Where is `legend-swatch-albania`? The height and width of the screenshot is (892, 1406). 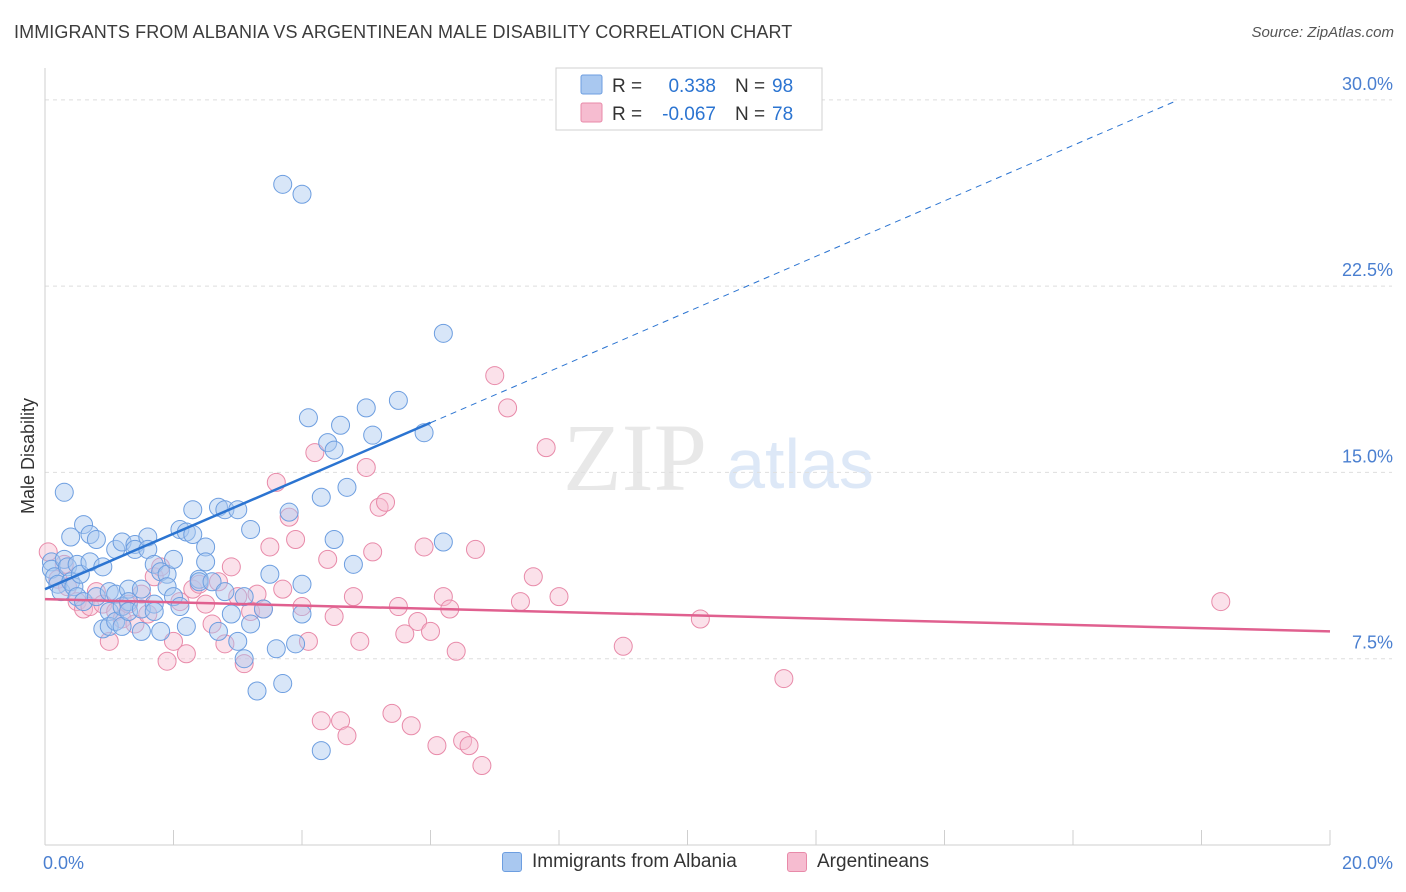
legend-swatch-albania is located at coordinates (591, 84).